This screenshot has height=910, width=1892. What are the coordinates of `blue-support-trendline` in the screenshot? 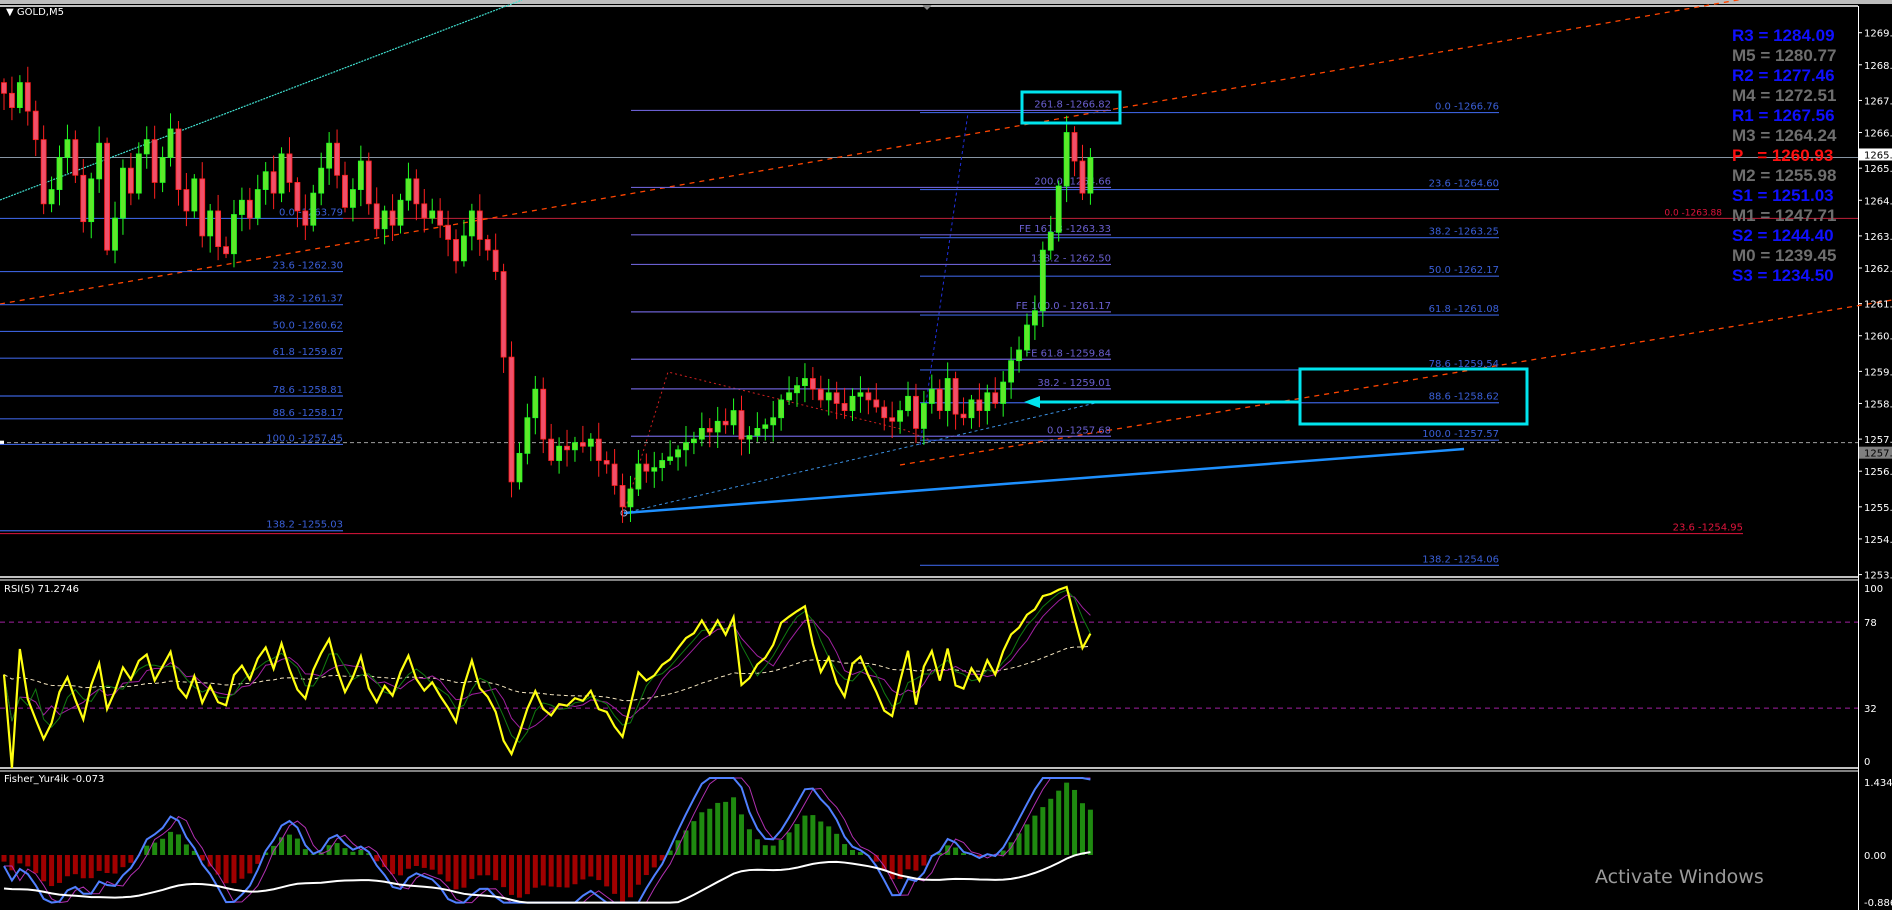 It's located at (1044, 481).